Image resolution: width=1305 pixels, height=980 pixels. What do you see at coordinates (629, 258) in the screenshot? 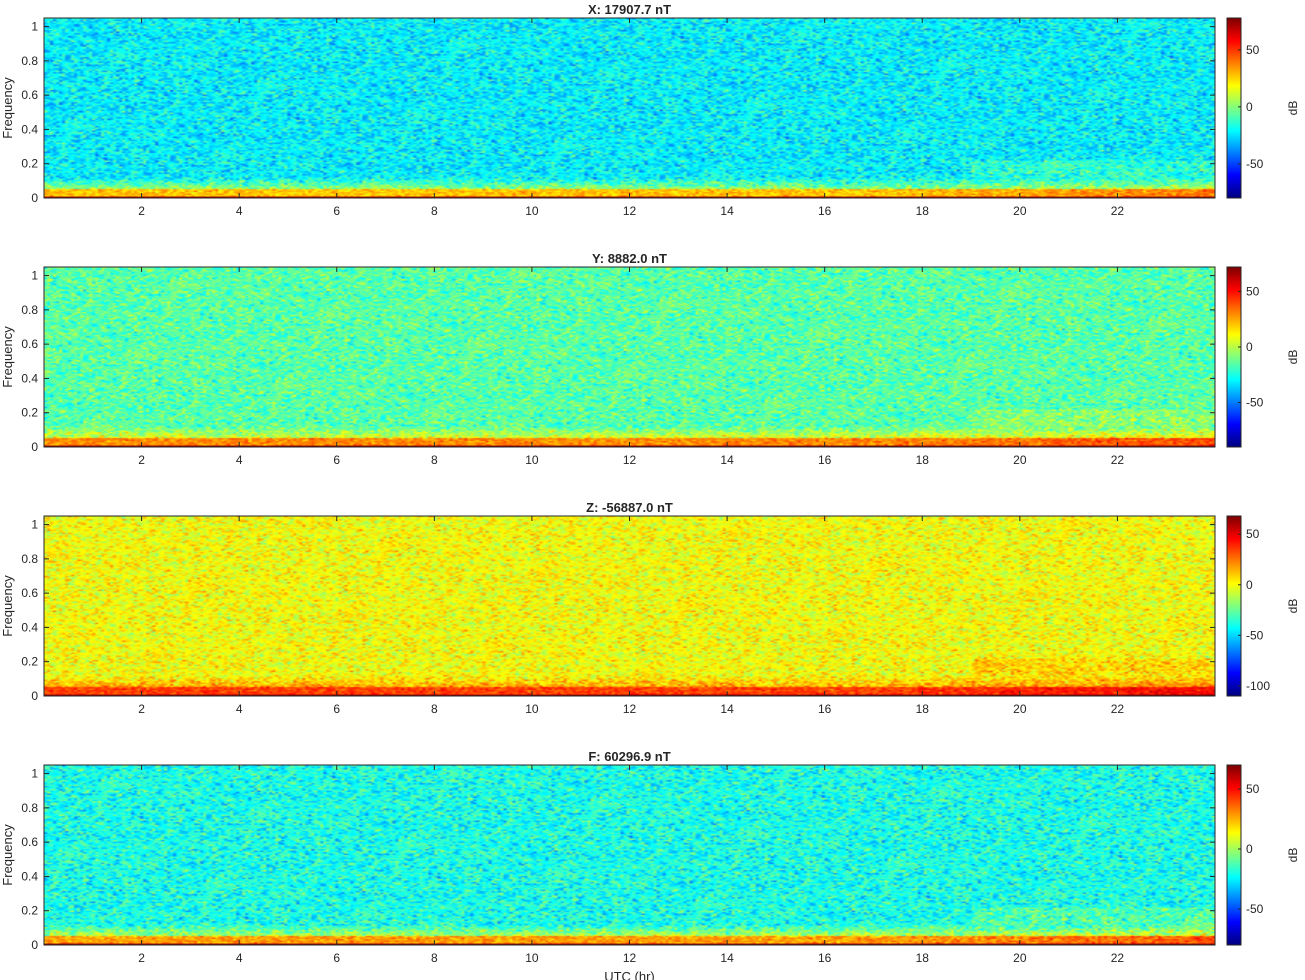
I see `panel-title: Y: 8882.0 nT` at bounding box center [629, 258].